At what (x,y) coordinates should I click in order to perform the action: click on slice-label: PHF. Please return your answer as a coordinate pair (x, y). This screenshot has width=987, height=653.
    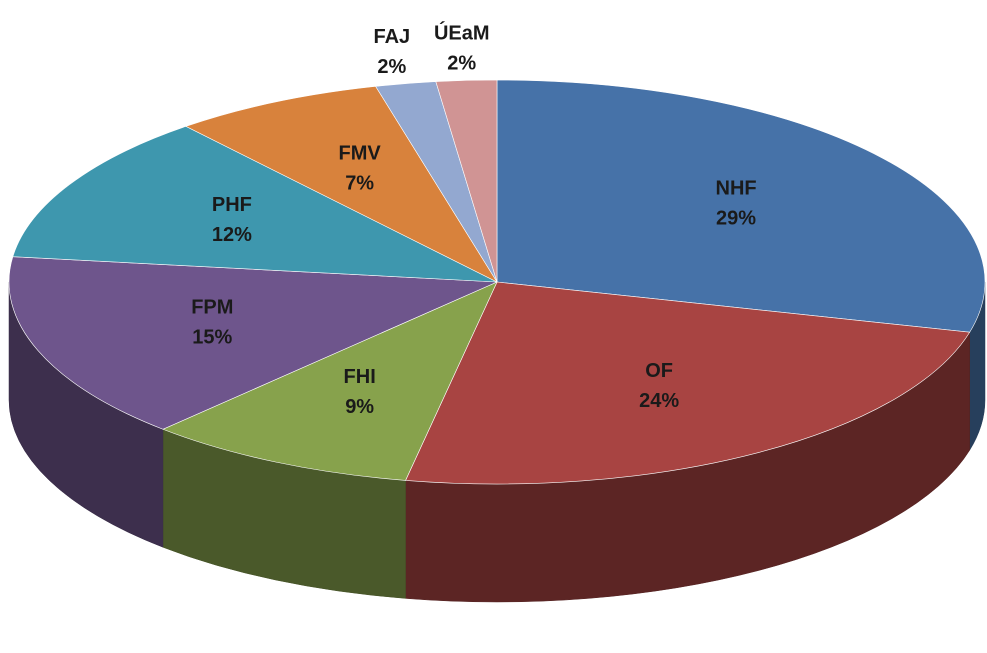
    Looking at the image, I should click on (232, 205).